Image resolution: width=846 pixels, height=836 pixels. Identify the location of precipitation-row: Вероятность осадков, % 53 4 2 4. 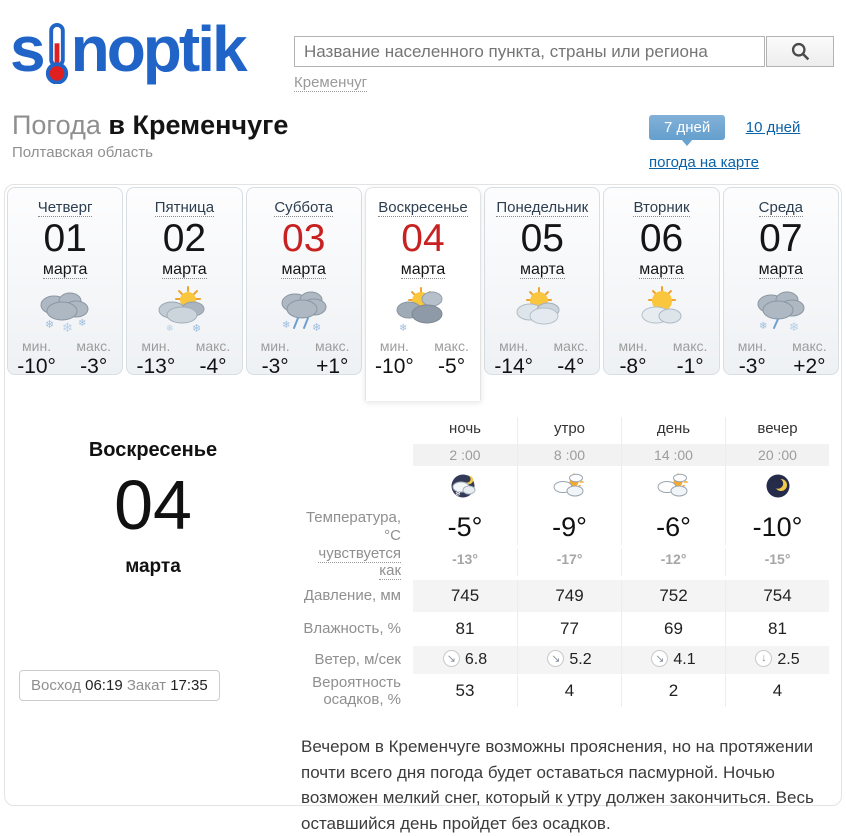
(565, 691).